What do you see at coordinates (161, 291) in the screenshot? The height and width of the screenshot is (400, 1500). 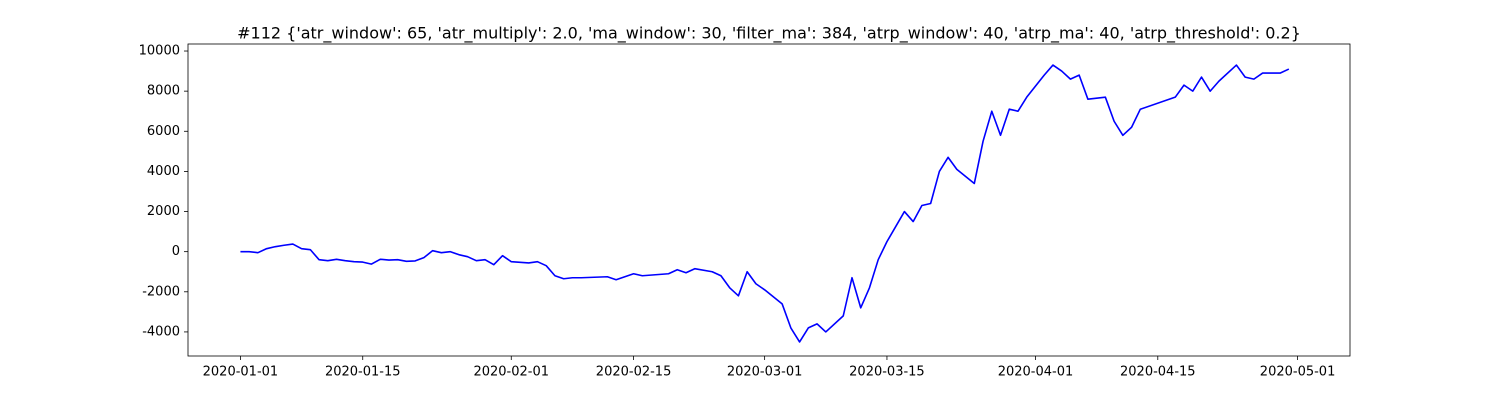 I see `y-tick-label: -2000` at bounding box center [161, 291].